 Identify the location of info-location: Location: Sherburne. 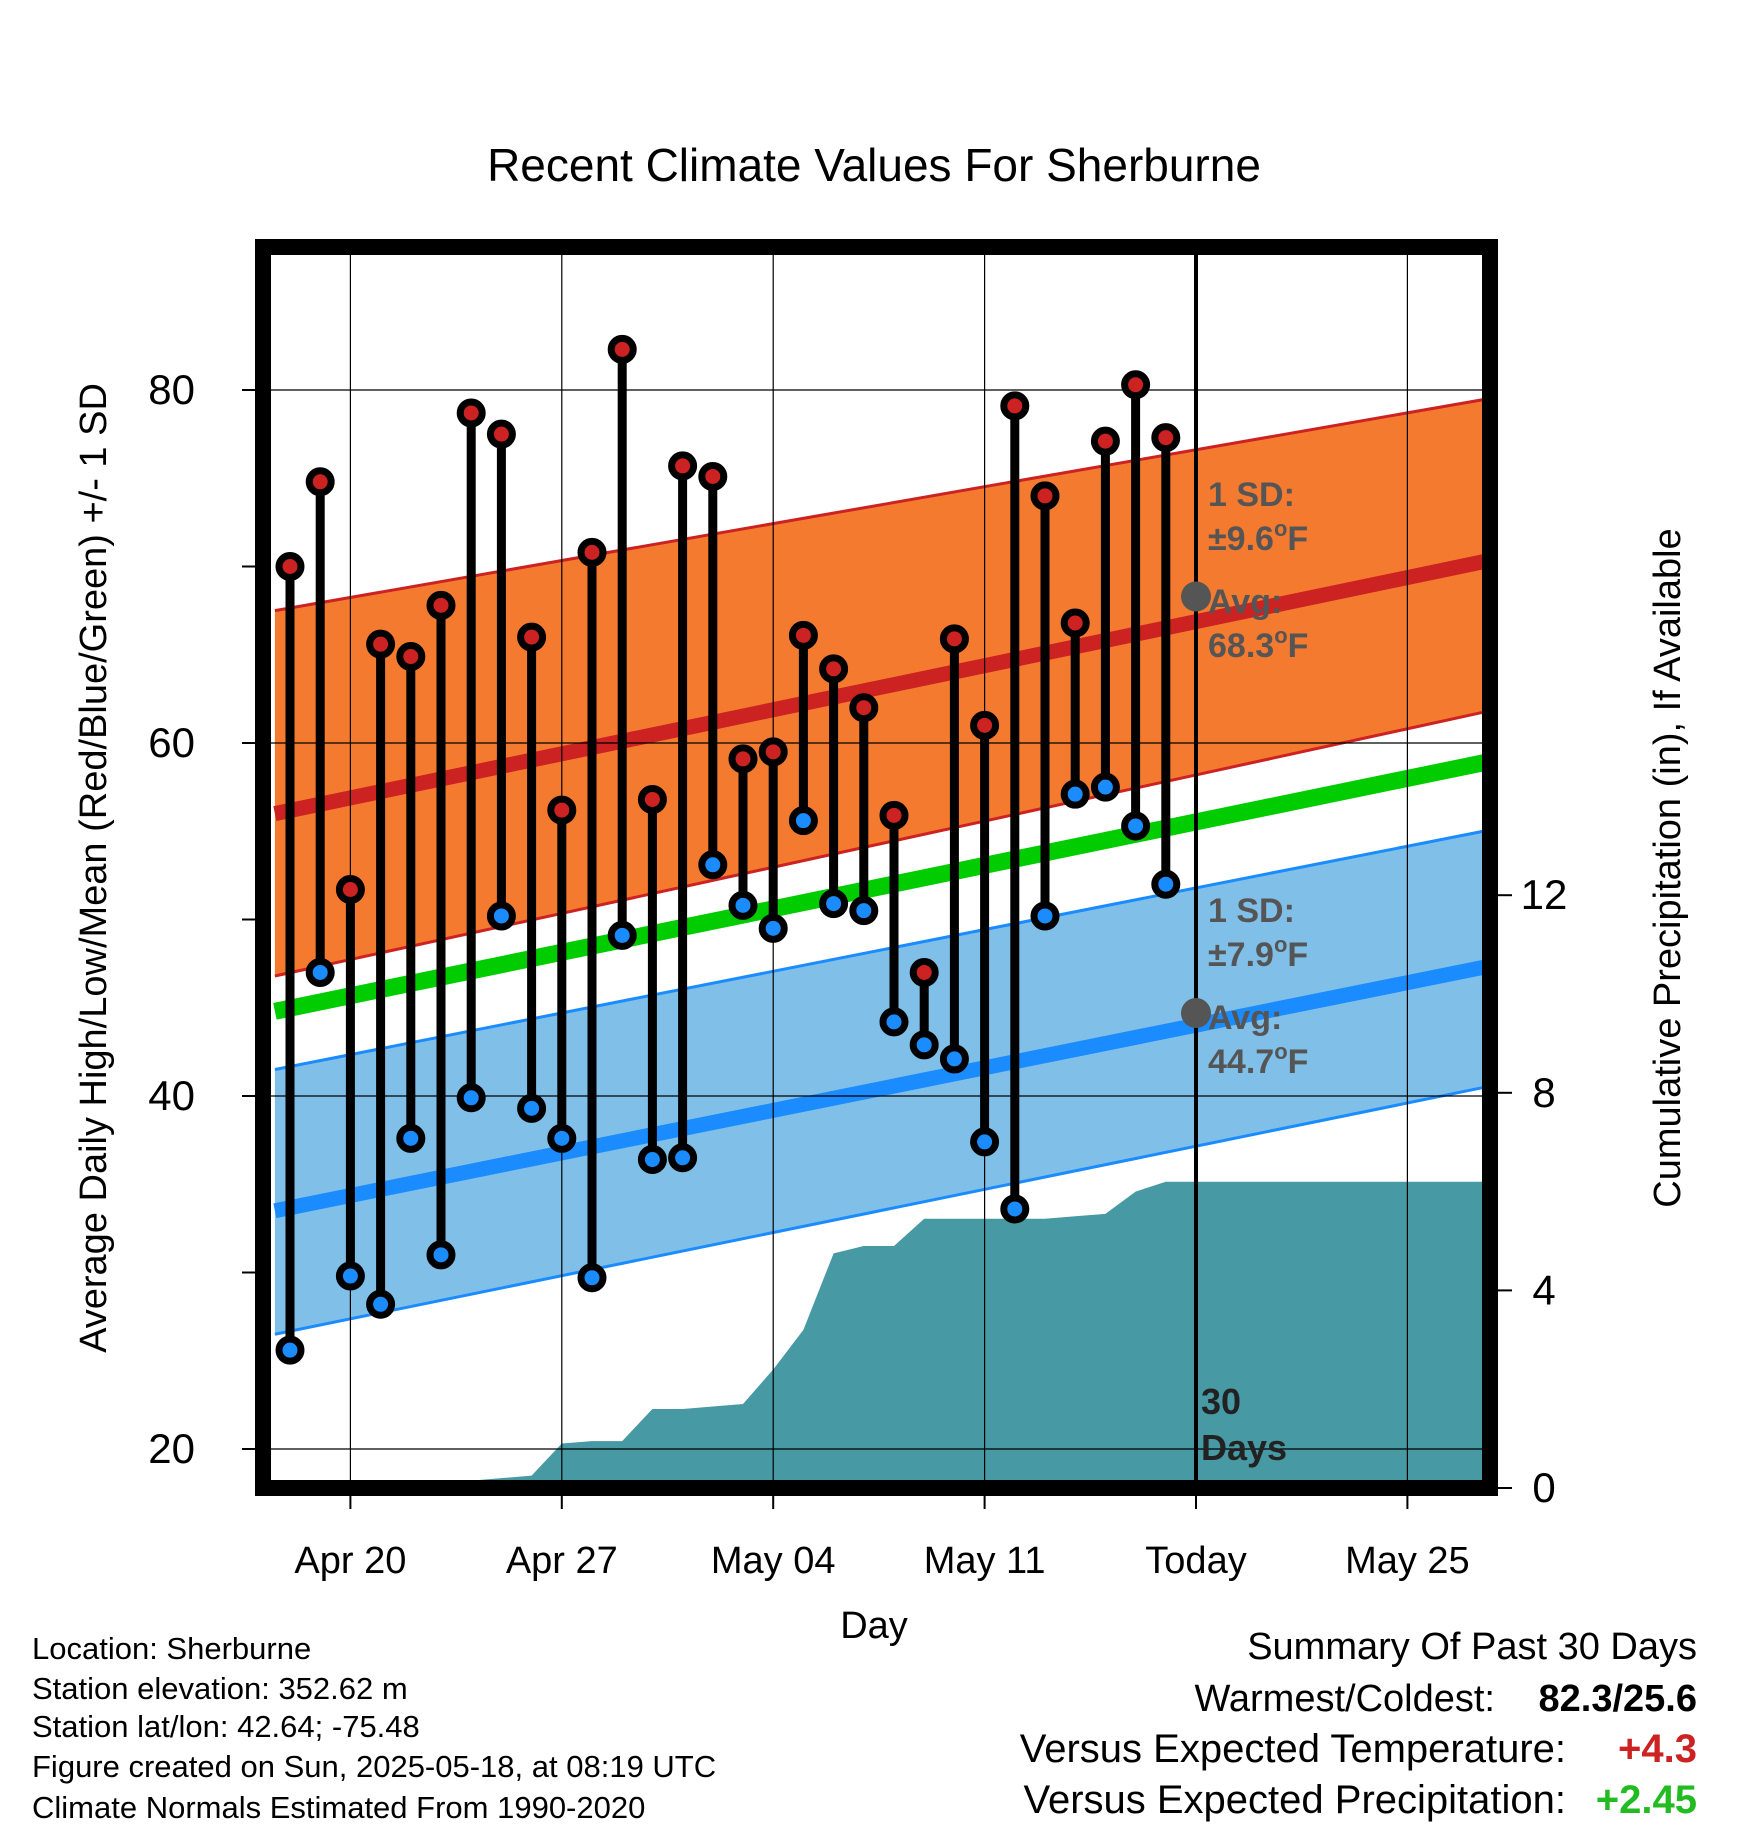
(171, 1648).